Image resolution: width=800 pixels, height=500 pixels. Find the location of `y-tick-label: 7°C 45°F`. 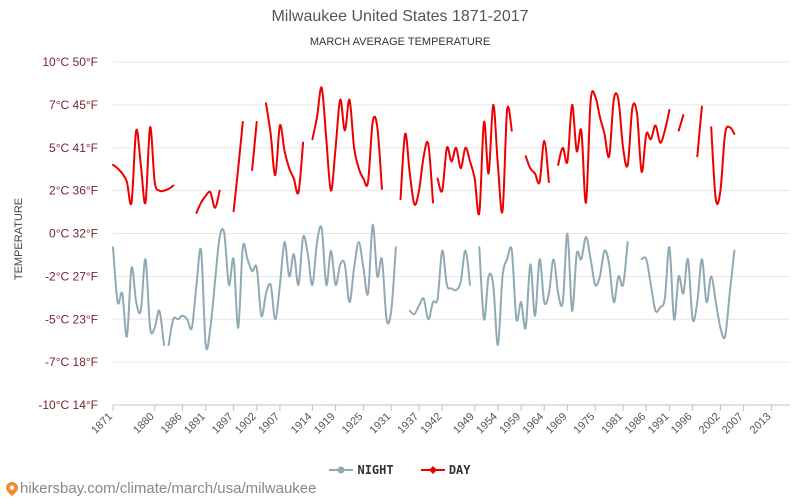

y-tick-label: 7°C 45°F is located at coordinates (73, 105).